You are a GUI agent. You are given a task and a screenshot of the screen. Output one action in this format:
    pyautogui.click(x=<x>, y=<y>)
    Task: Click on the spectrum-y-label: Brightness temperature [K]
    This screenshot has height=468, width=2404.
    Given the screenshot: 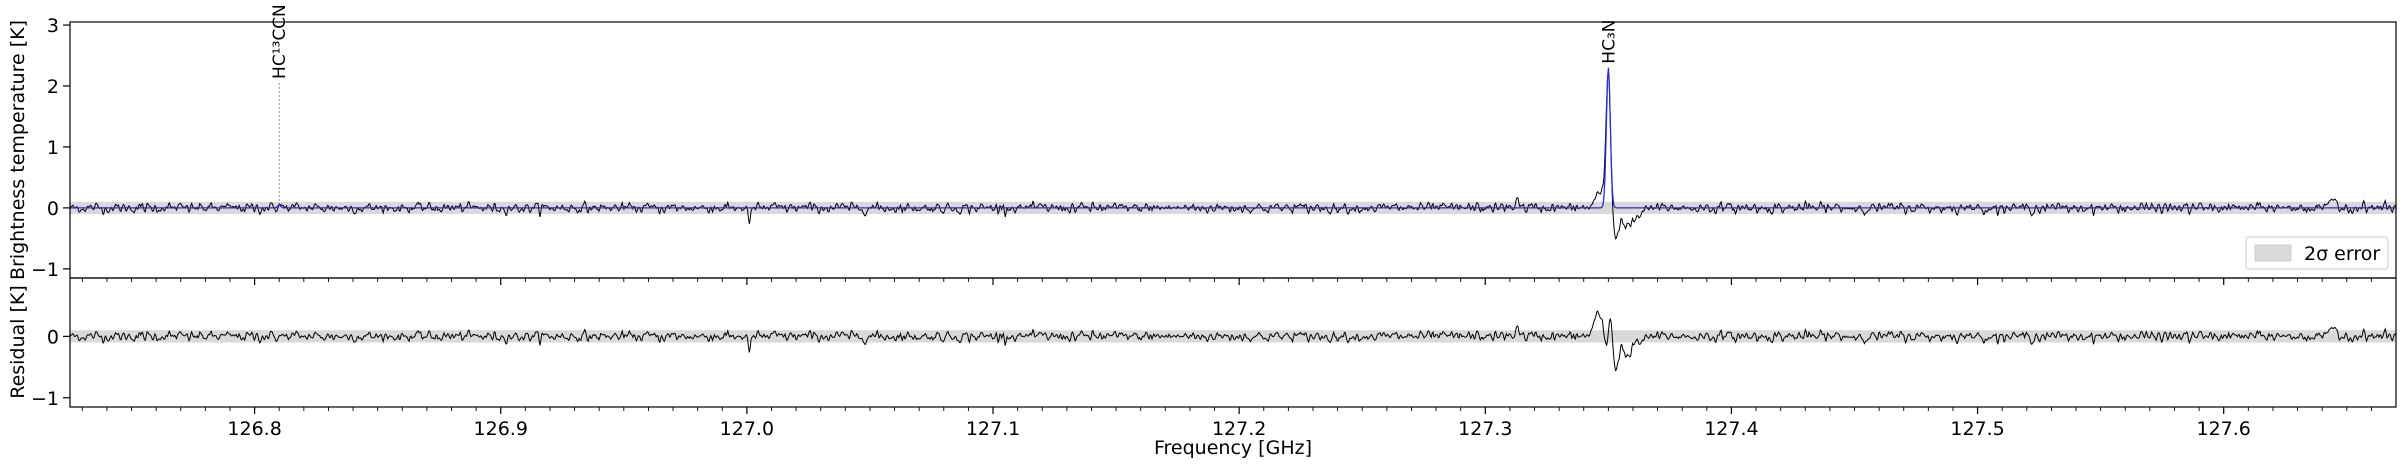 What is the action you would take?
    pyautogui.click(x=18, y=150)
    